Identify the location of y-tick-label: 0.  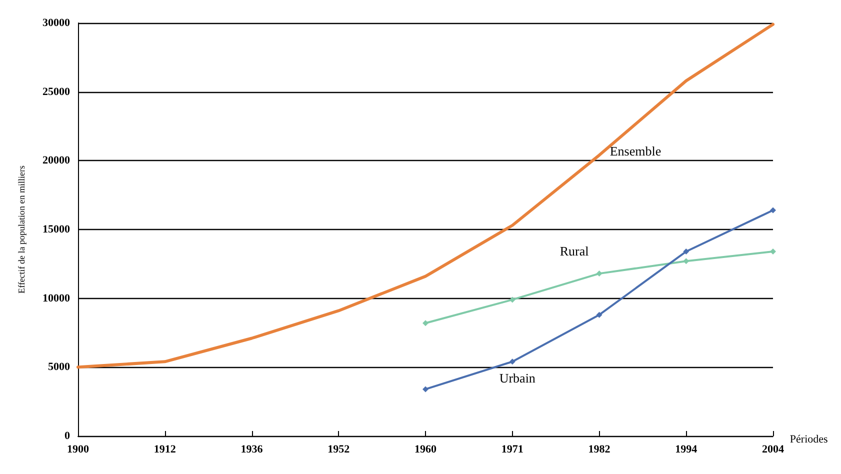
(67, 436).